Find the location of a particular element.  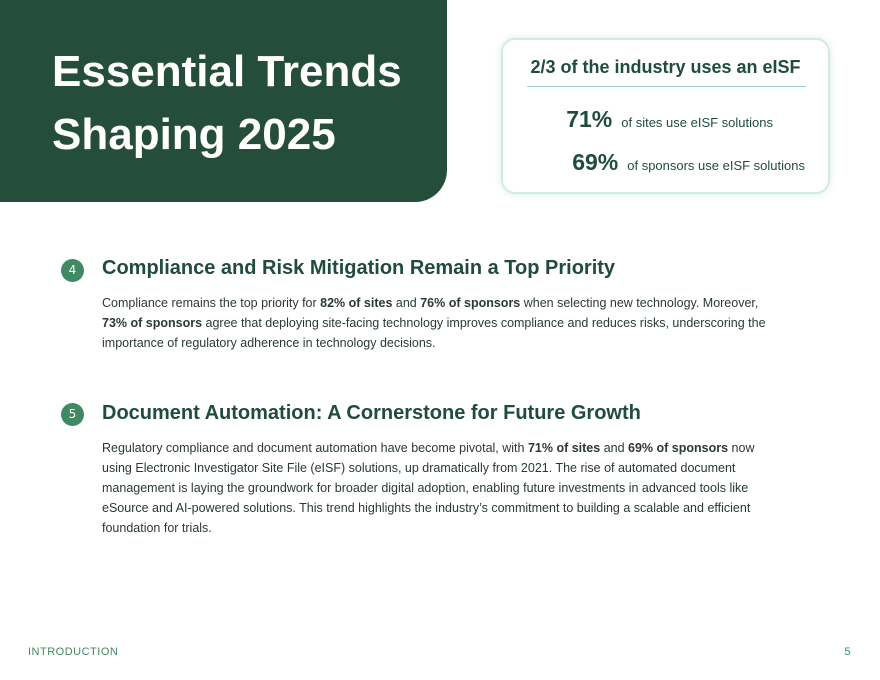

emphasis: 76% of sponsors is located at coordinates (470, 303).